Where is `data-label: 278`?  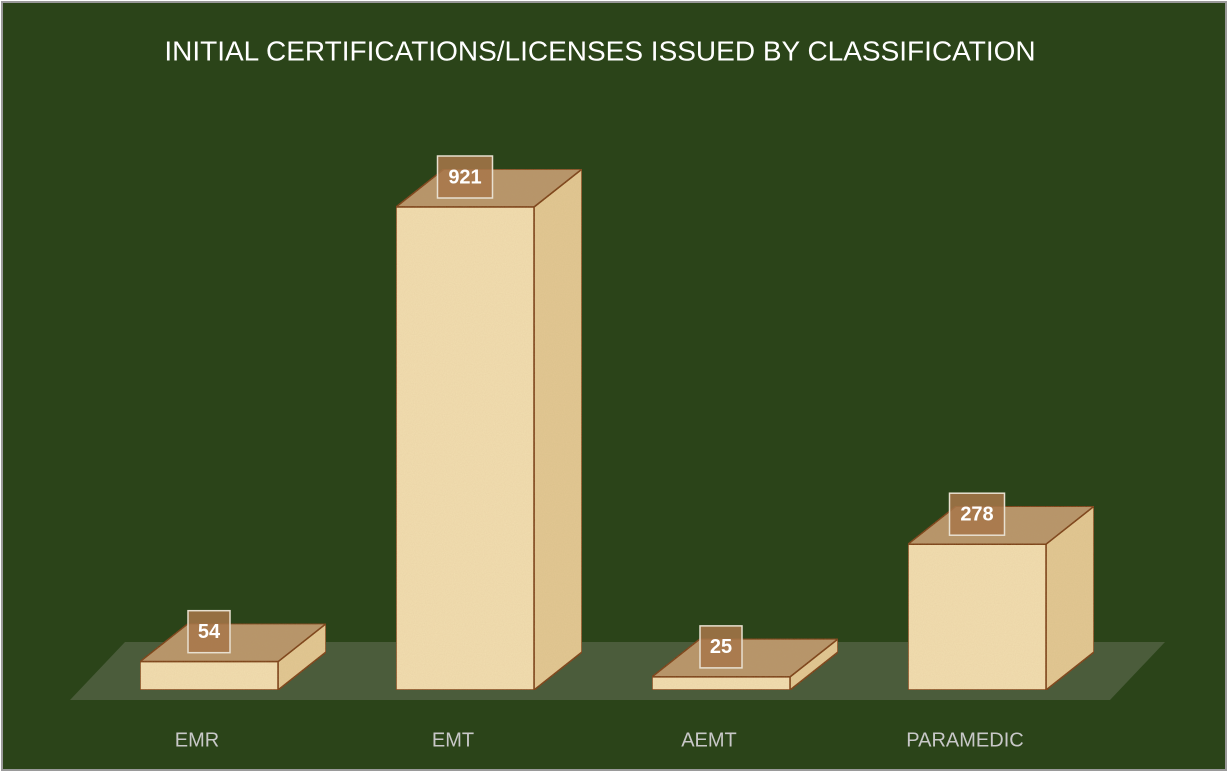
data-label: 278 is located at coordinates (976, 514).